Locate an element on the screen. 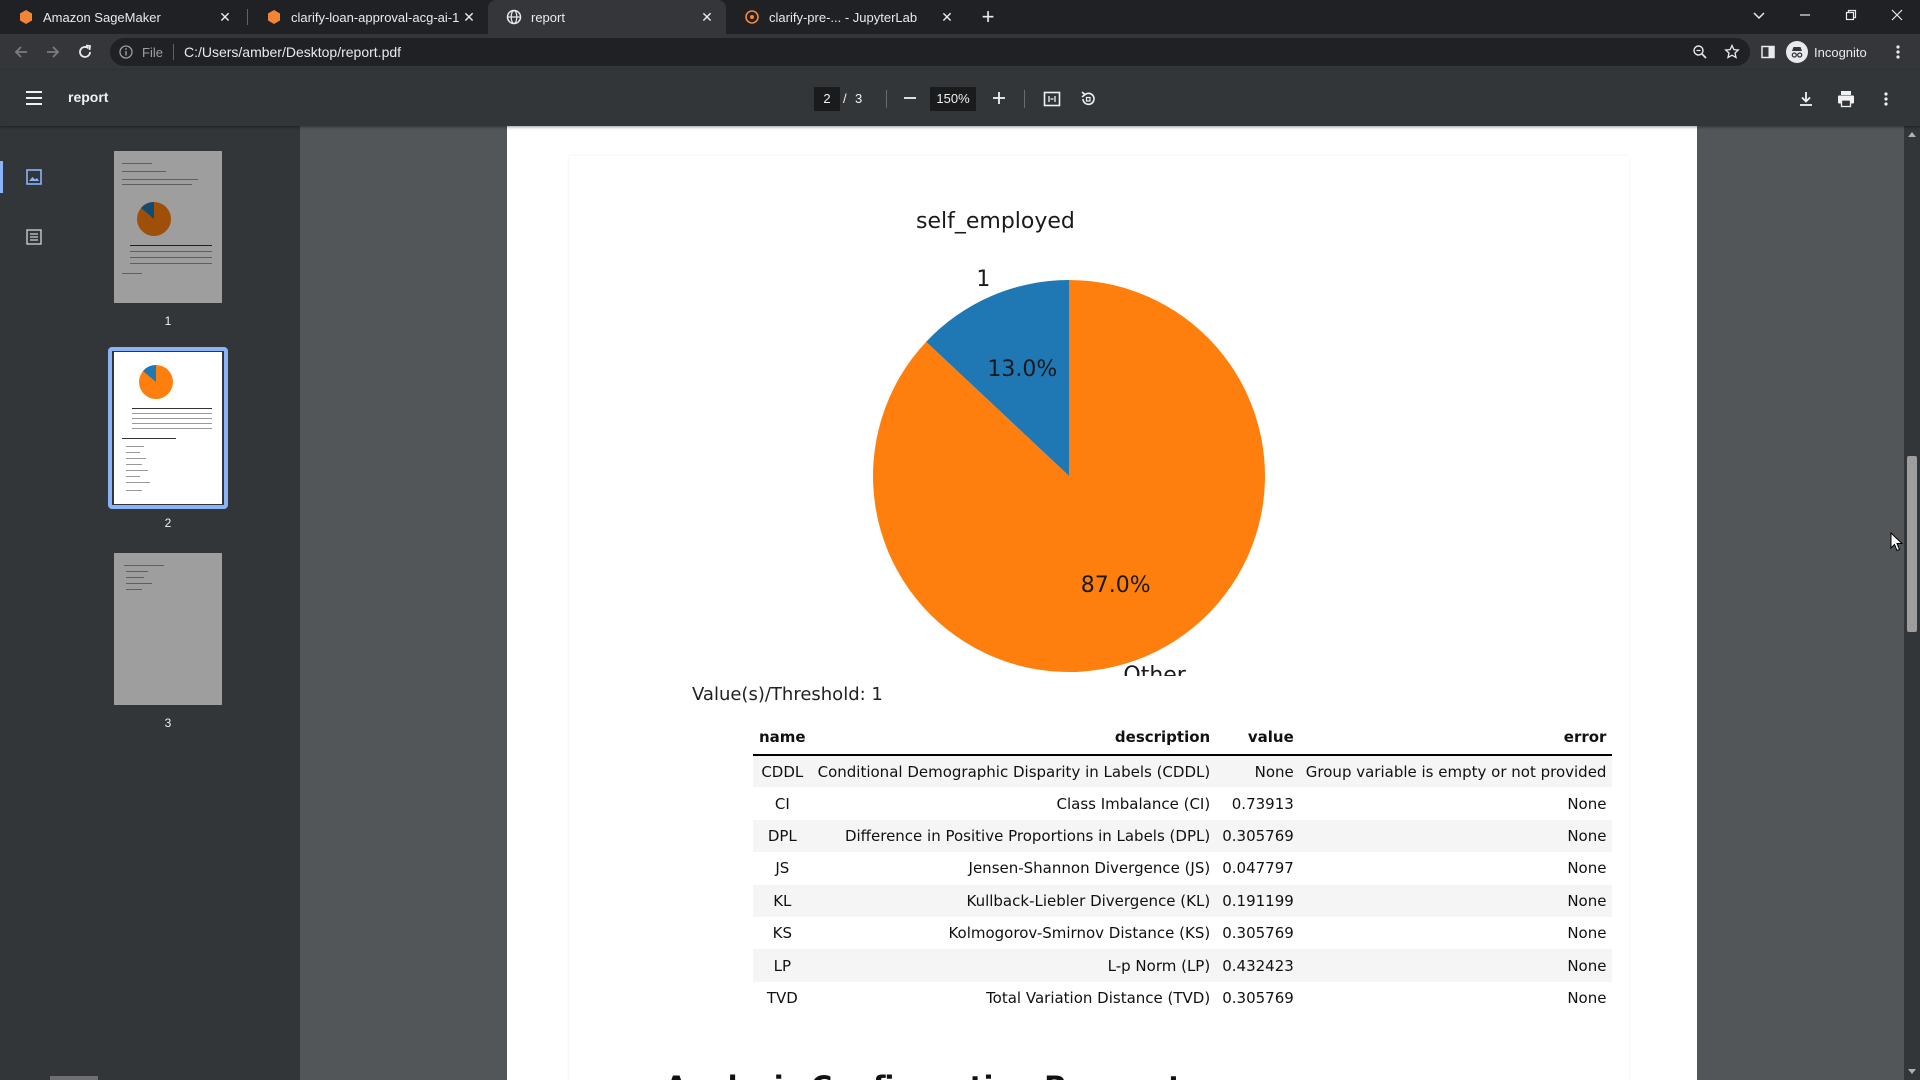 The height and width of the screenshot is (1080, 1920). thumbnails-tab is located at coordinates (34, 177).